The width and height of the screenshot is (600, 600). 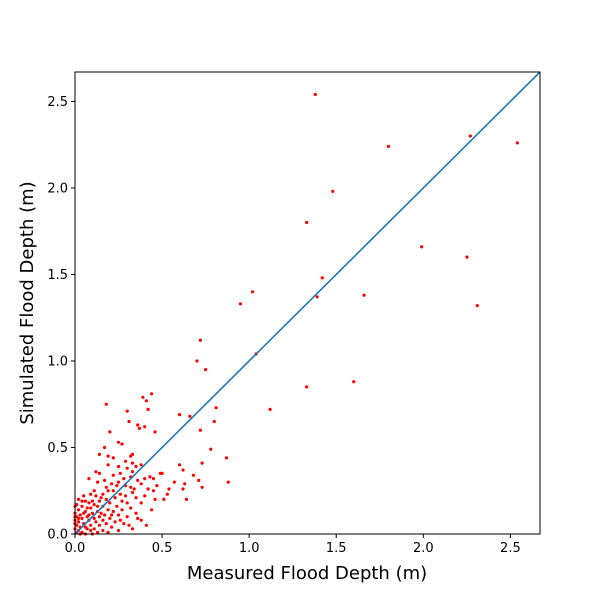 What do you see at coordinates (307, 573) in the screenshot?
I see `x-axis-title: Measured Flood Depth (m)` at bounding box center [307, 573].